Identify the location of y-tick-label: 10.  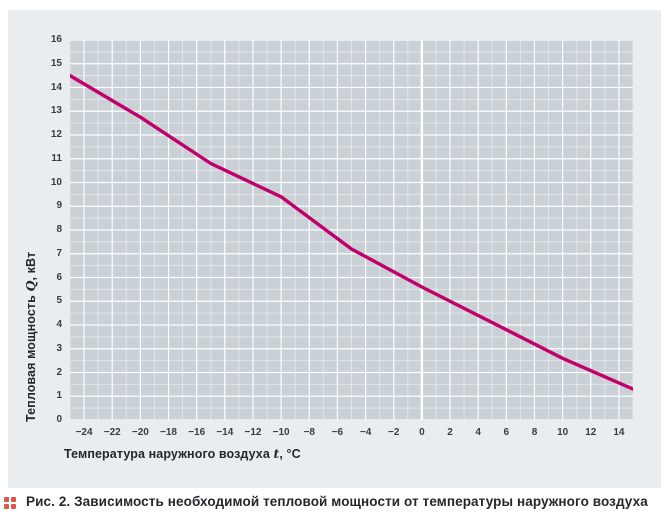
(56, 182).